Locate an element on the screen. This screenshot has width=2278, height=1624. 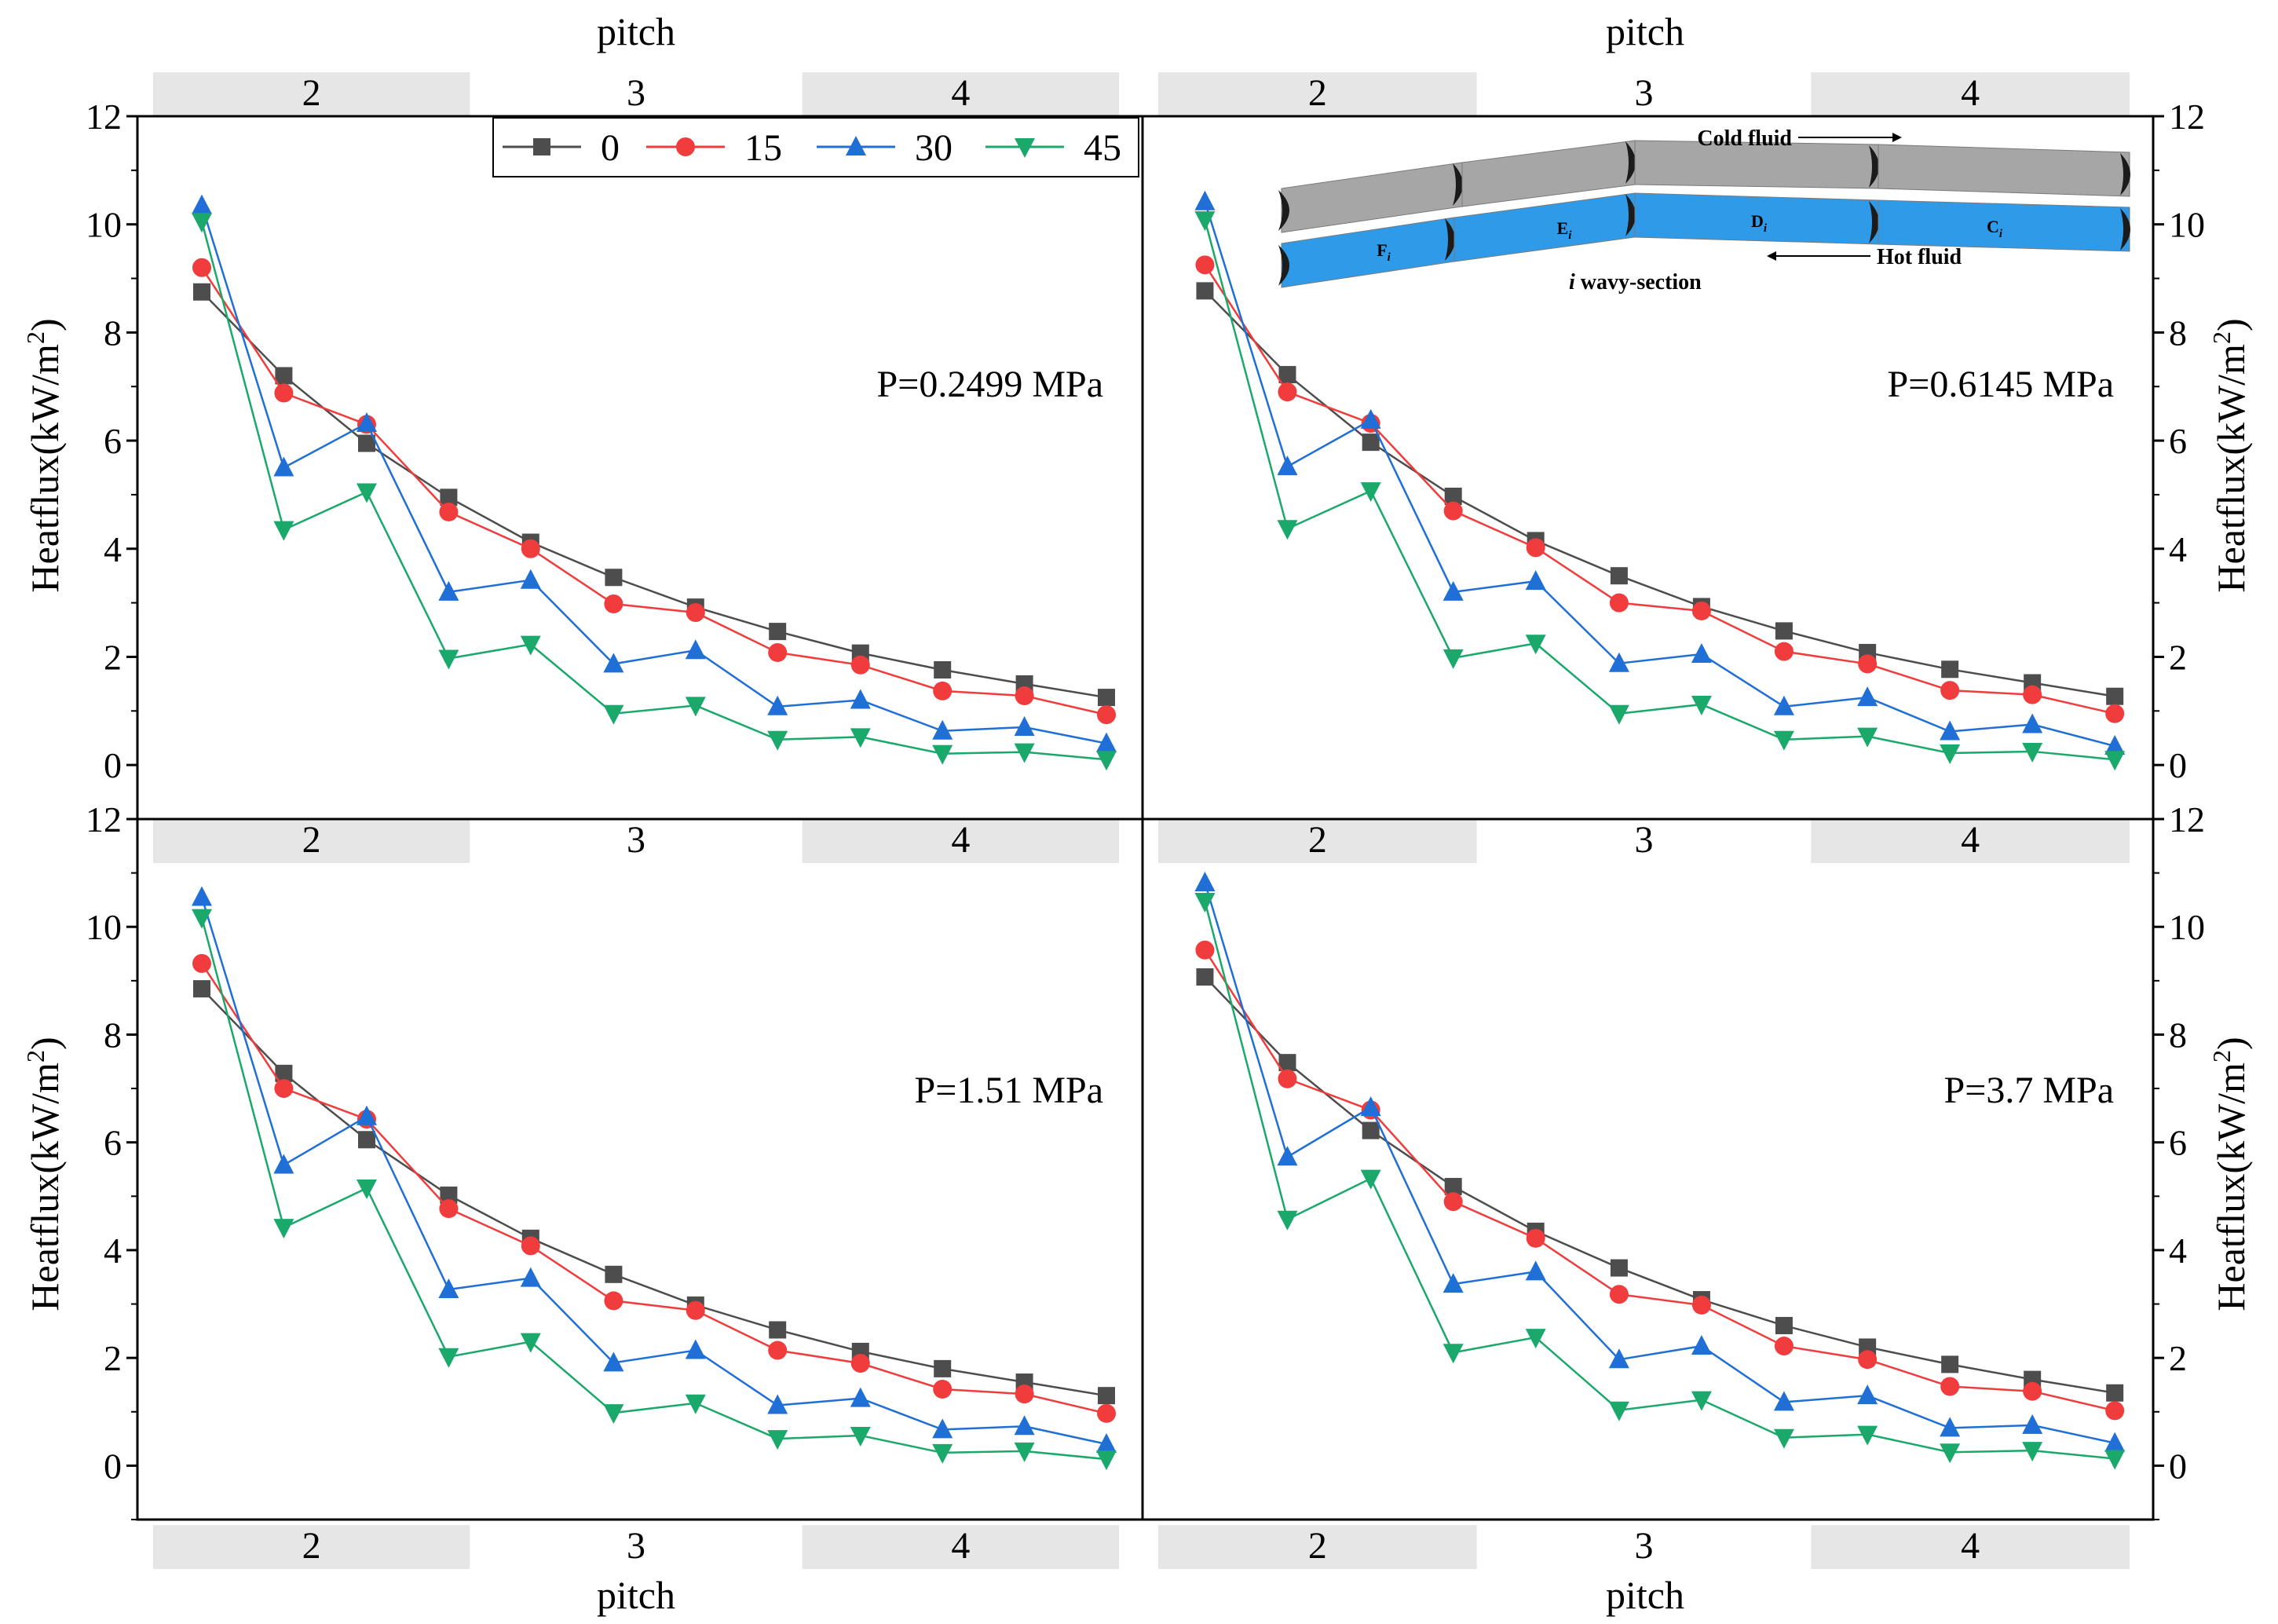
legend: 0 15 30 45 is located at coordinates (815, 147).